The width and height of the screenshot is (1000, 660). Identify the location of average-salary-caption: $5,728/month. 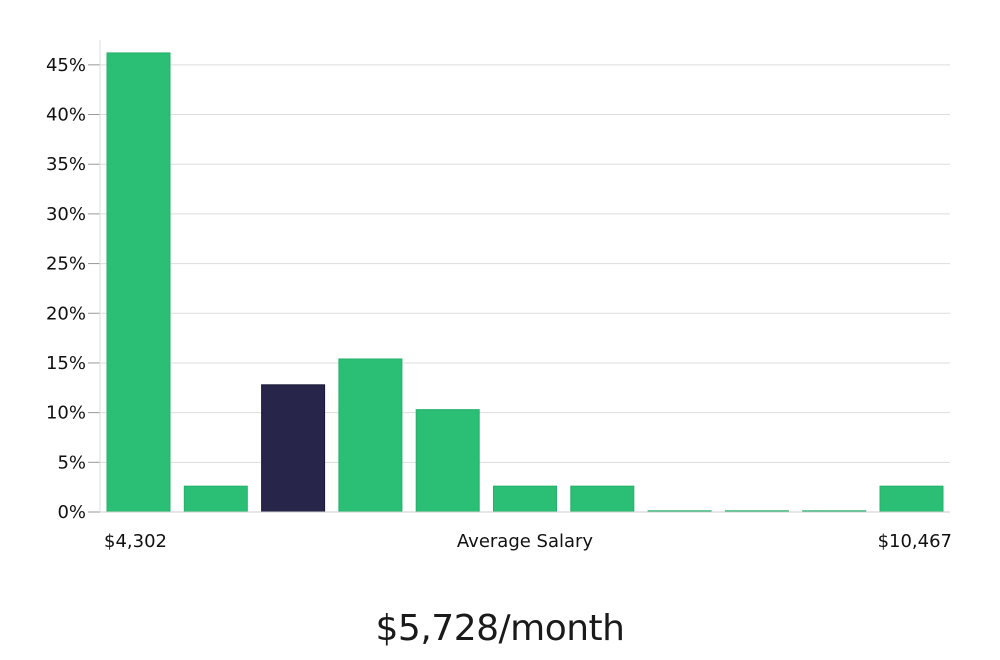
(500, 628).